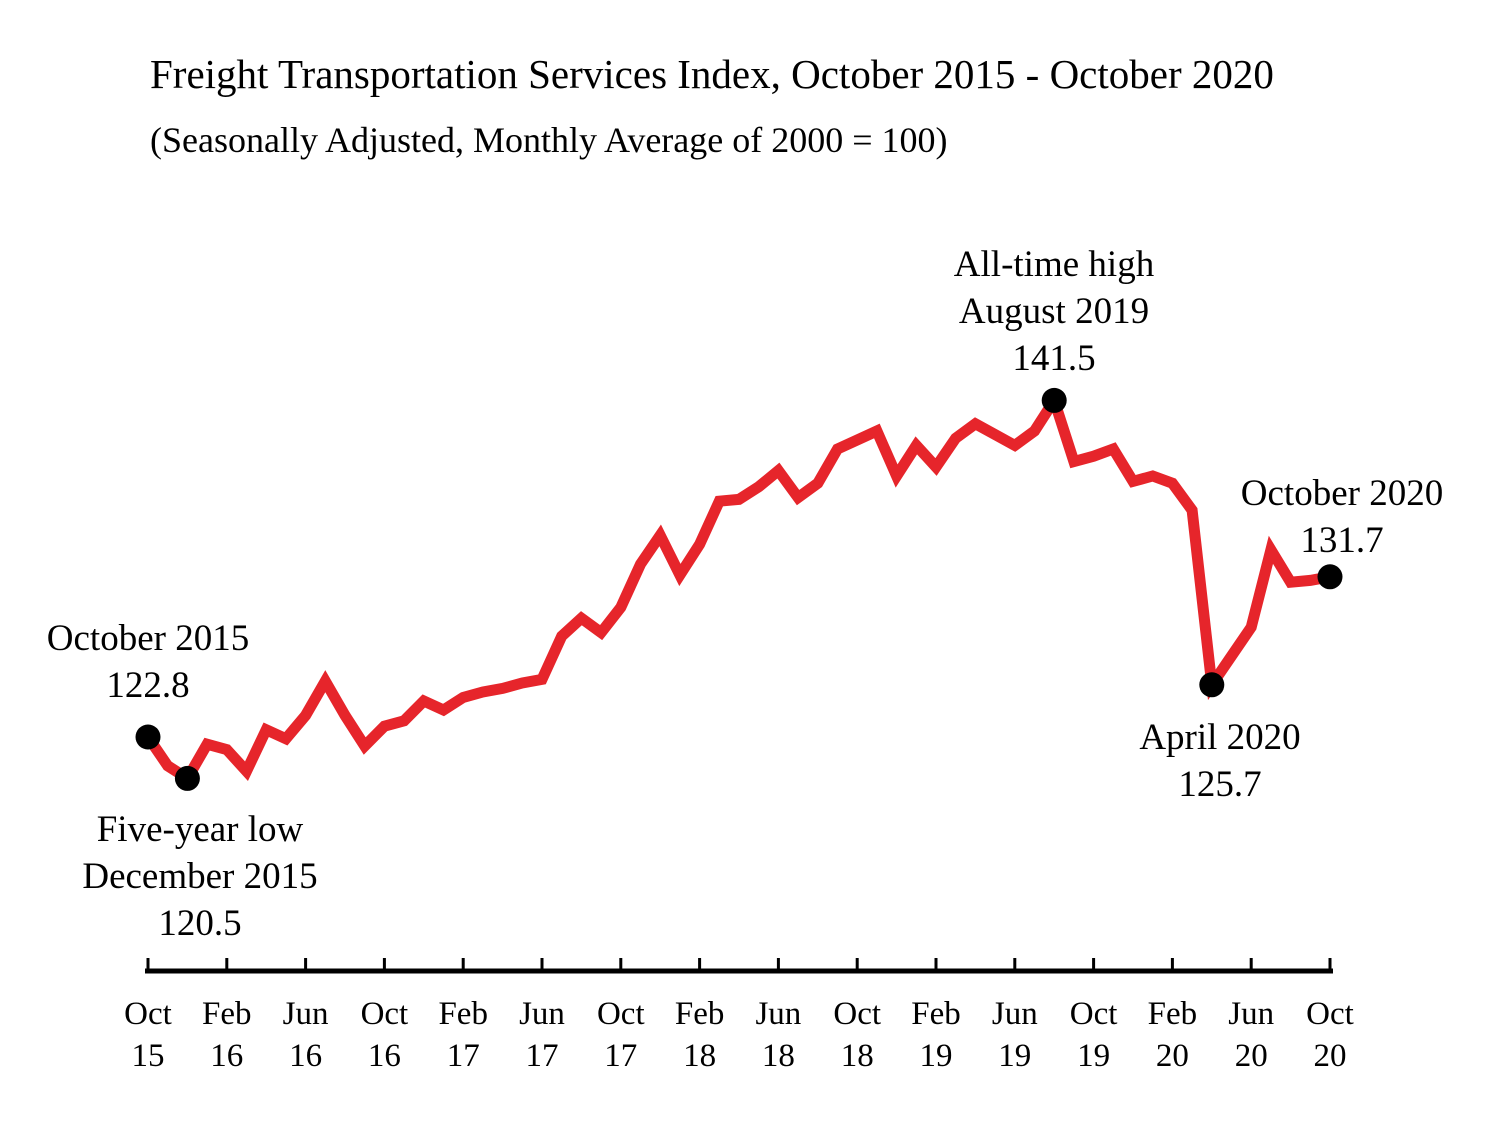 The width and height of the screenshot is (1490, 1130). What do you see at coordinates (1342, 493) in the screenshot?
I see `annotation-label: October 2020` at bounding box center [1342, 493].